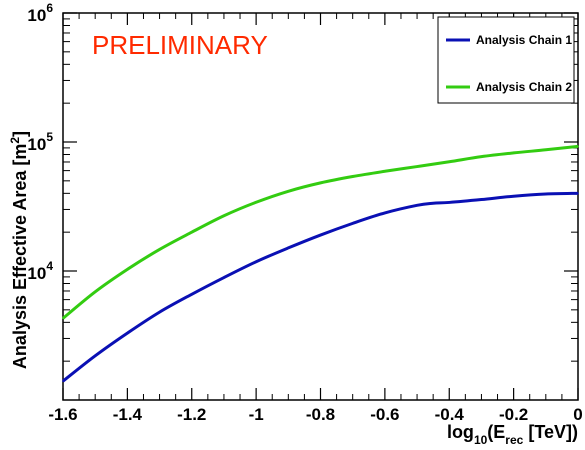  I want to click on legend: Analysis Chain 1 Analysis Chain 2, so click(506, 60).